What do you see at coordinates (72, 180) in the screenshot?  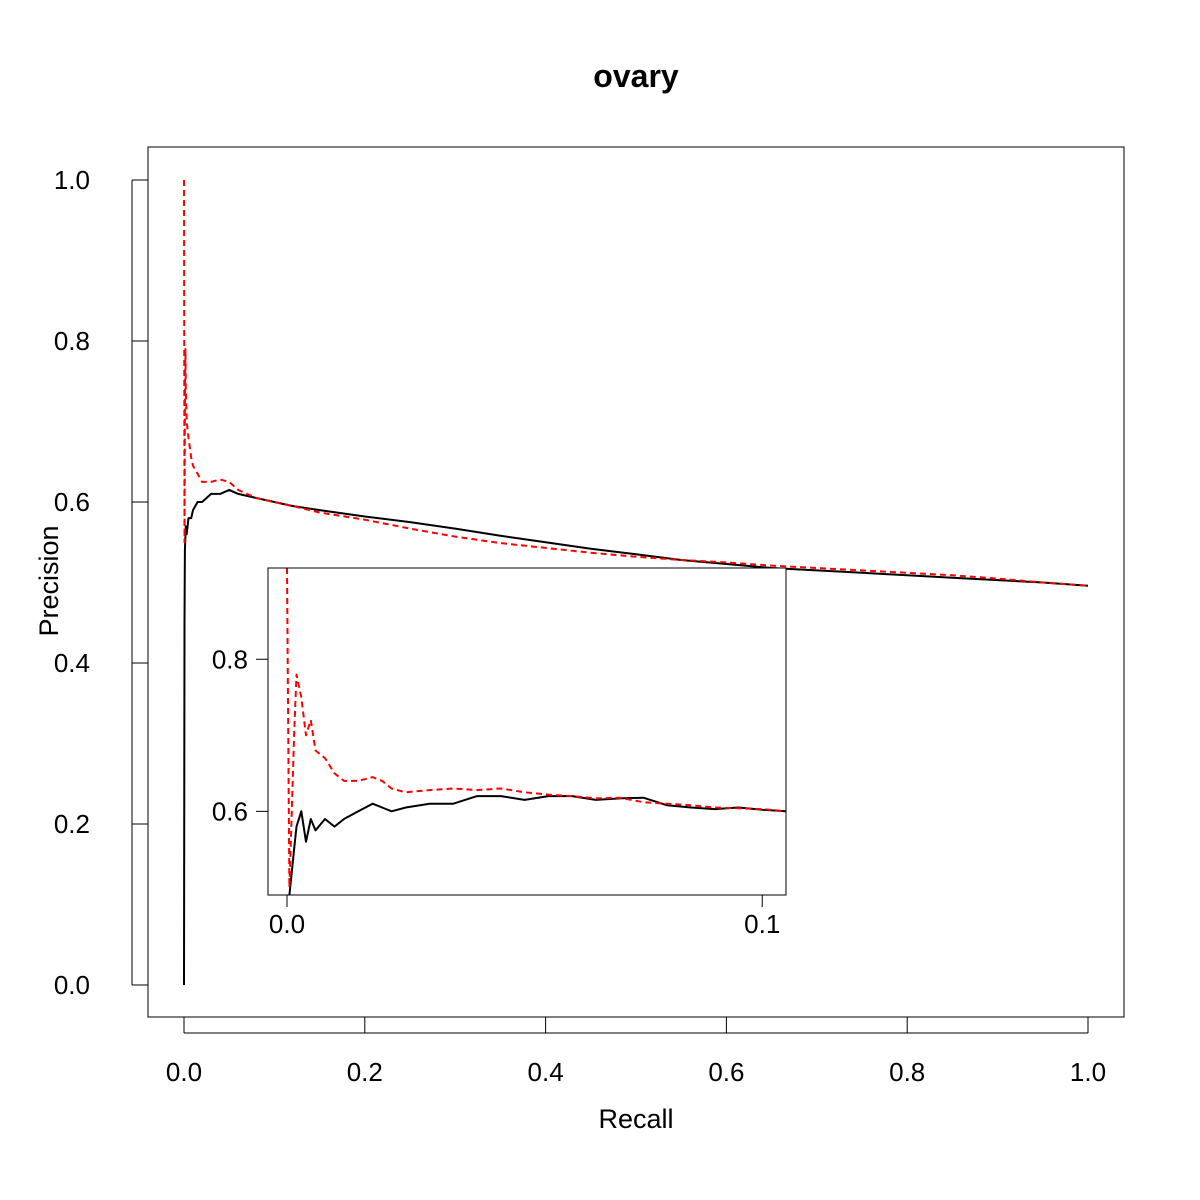 I see `y-tick-label: 1.0` at bounding box center [72, 180].